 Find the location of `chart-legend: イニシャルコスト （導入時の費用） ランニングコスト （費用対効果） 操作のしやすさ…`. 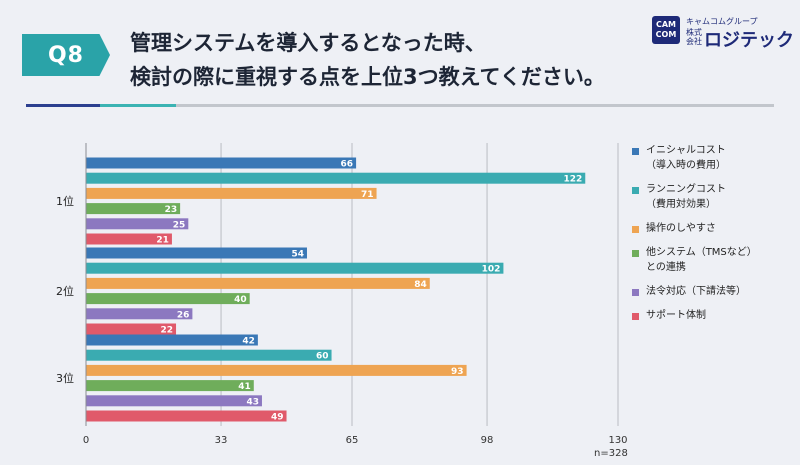

chart-legend: イニシャルコスト （導入時の費用） ランニングコスト （費用対効果） 操作のしやすさ… is located at coordinates (712, 237).